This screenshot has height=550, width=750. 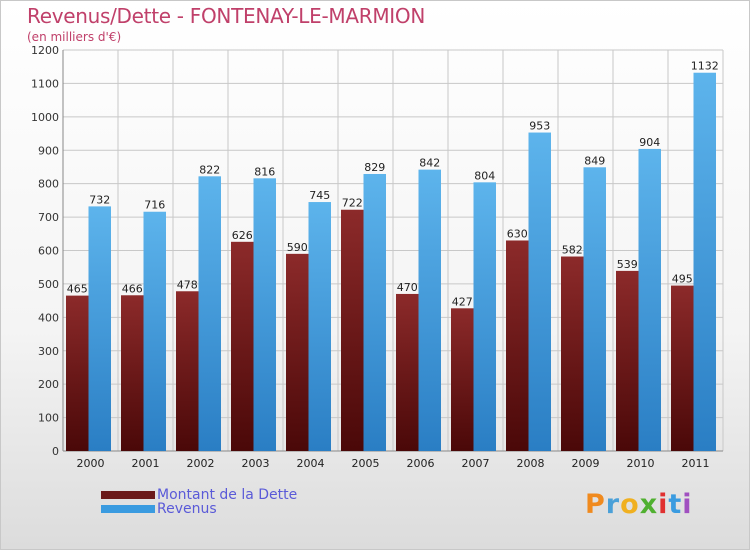 What do you see at coordinates (641, 463) in the screenshot?
I see `x-tick-label: 2010` at bounding box center [641, 463].